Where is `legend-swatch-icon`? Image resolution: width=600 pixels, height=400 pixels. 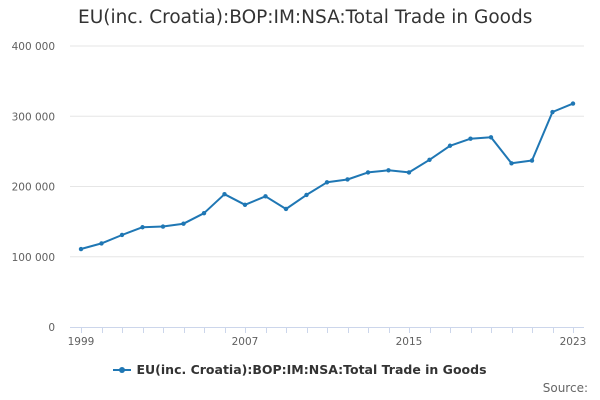 legend-swatch-icon is located at coordinates (122, 370).